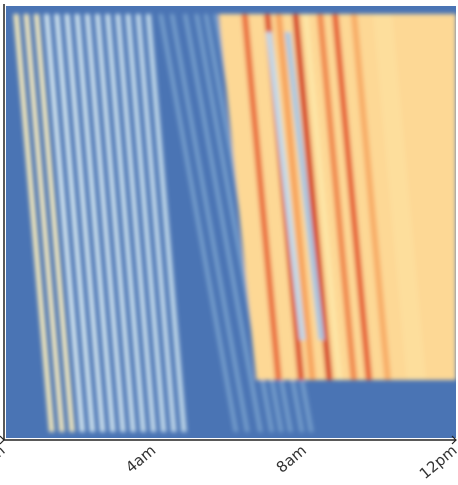 This screenshot has width=458, height=485. Describe the element at coordinates (140, 458) in the screenshot. I see `x-tick-label: 4am` at that location.